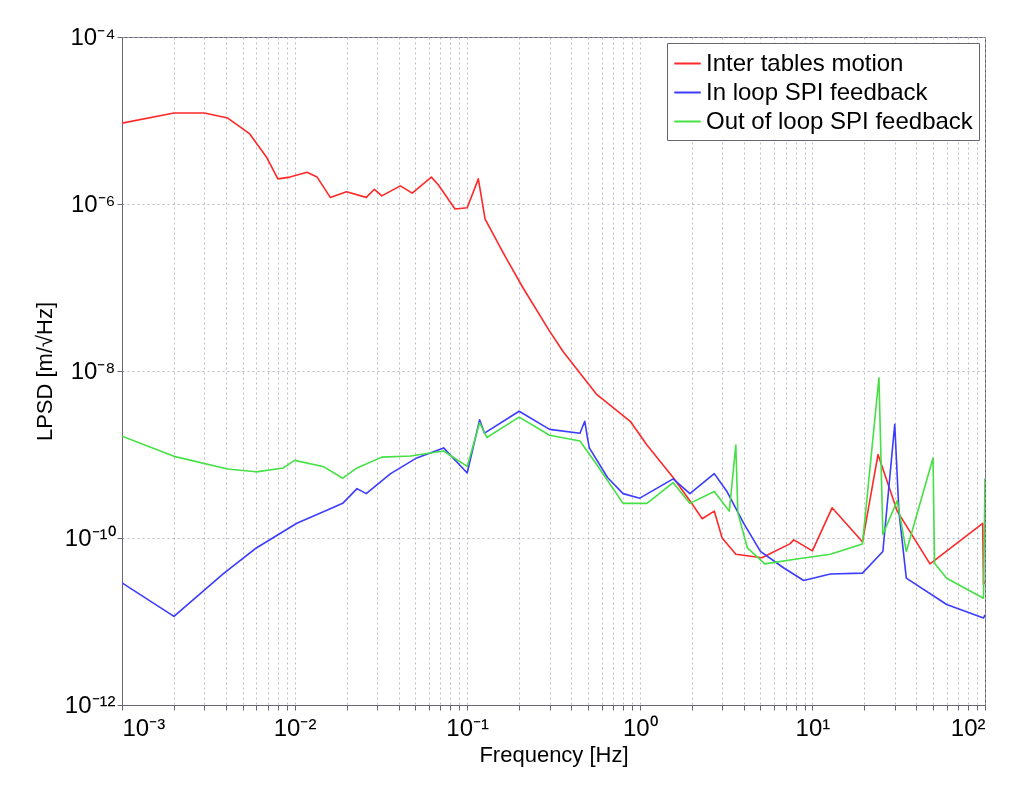  Describe the element at coordinates (93, 370) in the screenshot. I see `y-tick-label: 10⁻⁸` at that location.